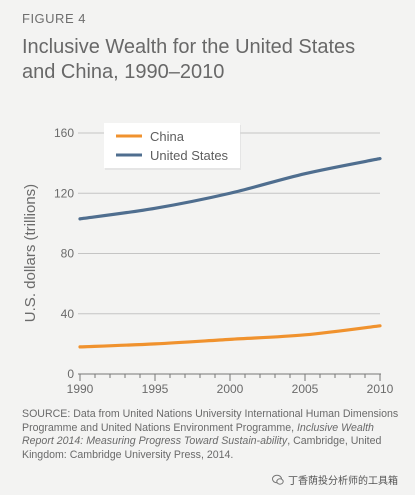 Image resolution: width=415 pixels, height=495 pixels. Describe the element at coordinates (64, 133) in the screenshot. I see `y-tick-label-160: 160` at that location.